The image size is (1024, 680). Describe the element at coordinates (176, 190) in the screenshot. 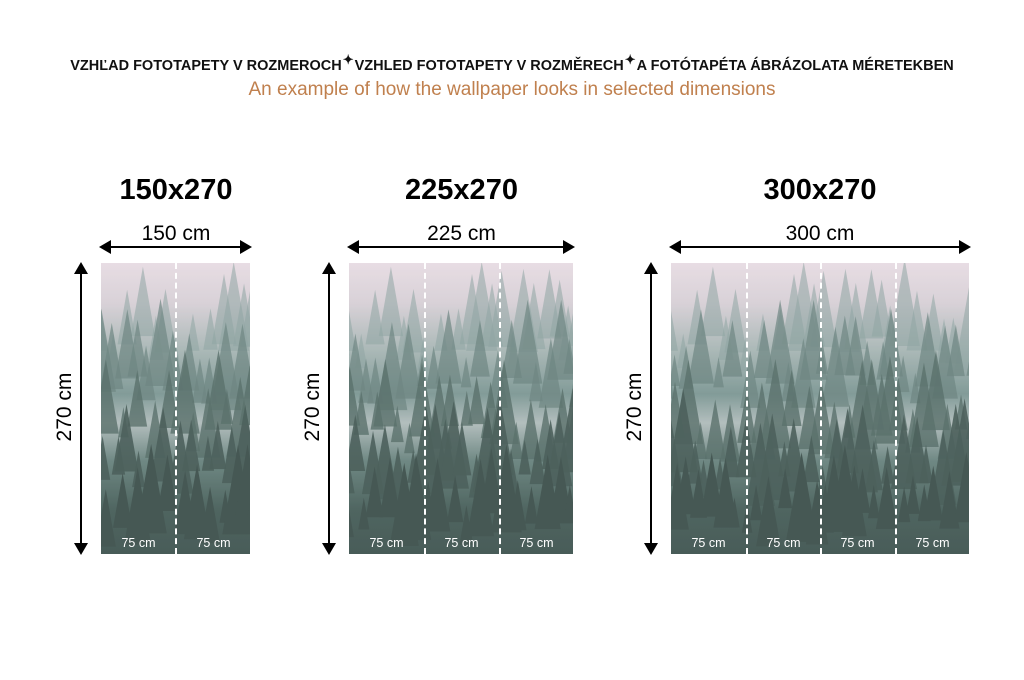

I see `variant-title: 150x270` at that location.